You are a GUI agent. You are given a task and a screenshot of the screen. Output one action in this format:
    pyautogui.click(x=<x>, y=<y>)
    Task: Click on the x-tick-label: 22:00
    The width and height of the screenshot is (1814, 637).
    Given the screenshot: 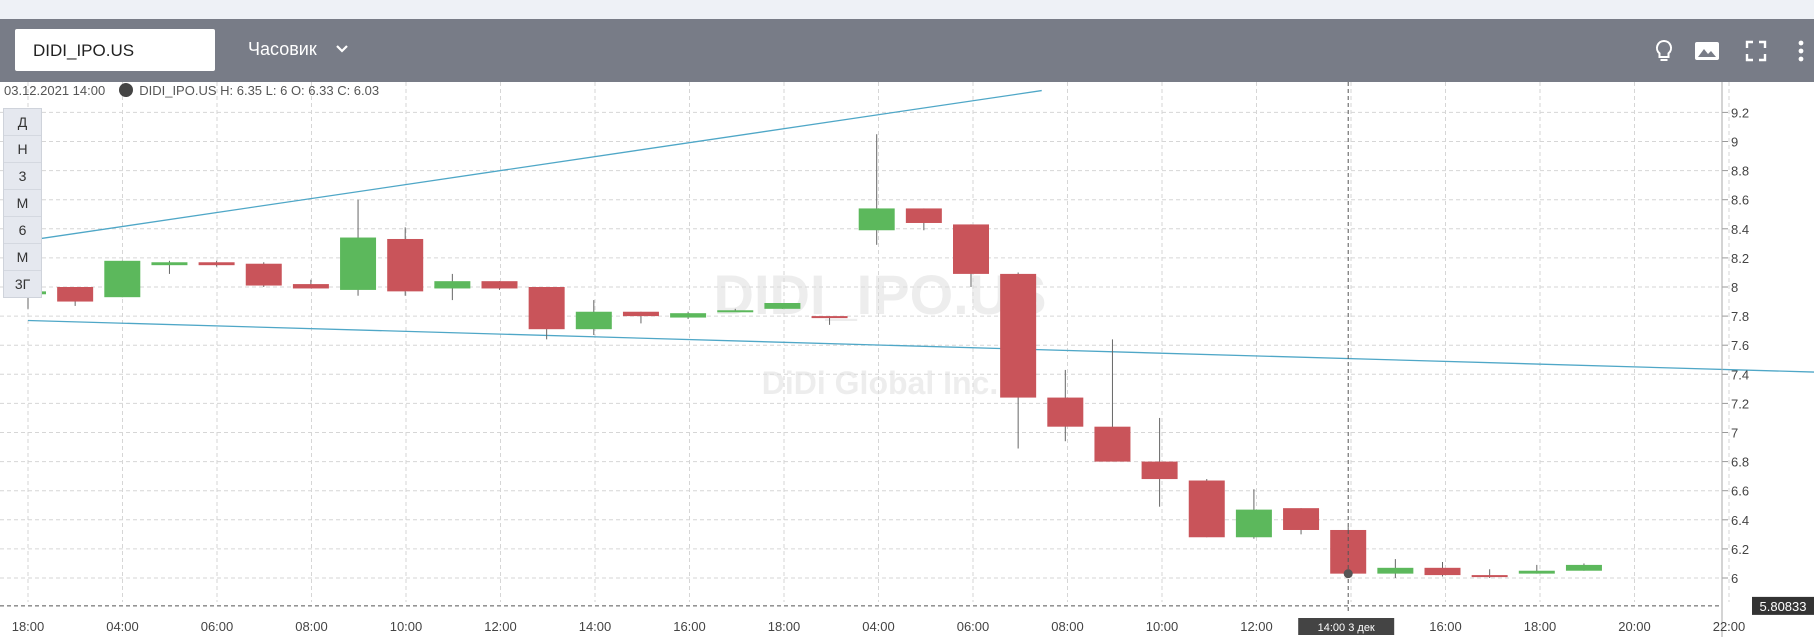 What is the action you would take?
    pyautogui.click(x=1729, y=626)
    